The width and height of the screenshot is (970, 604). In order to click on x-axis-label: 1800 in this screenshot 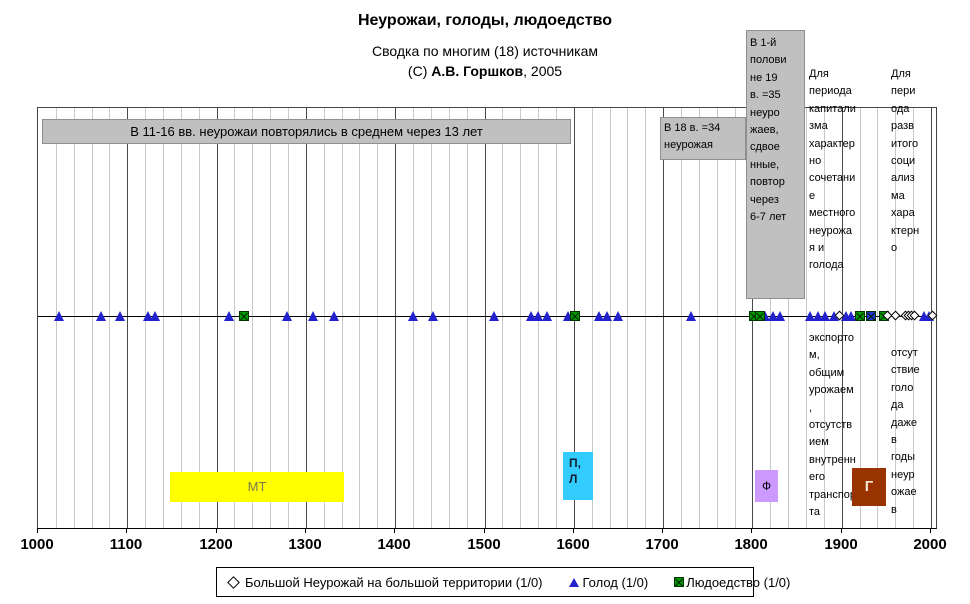, I will do `click(751, 544)`.